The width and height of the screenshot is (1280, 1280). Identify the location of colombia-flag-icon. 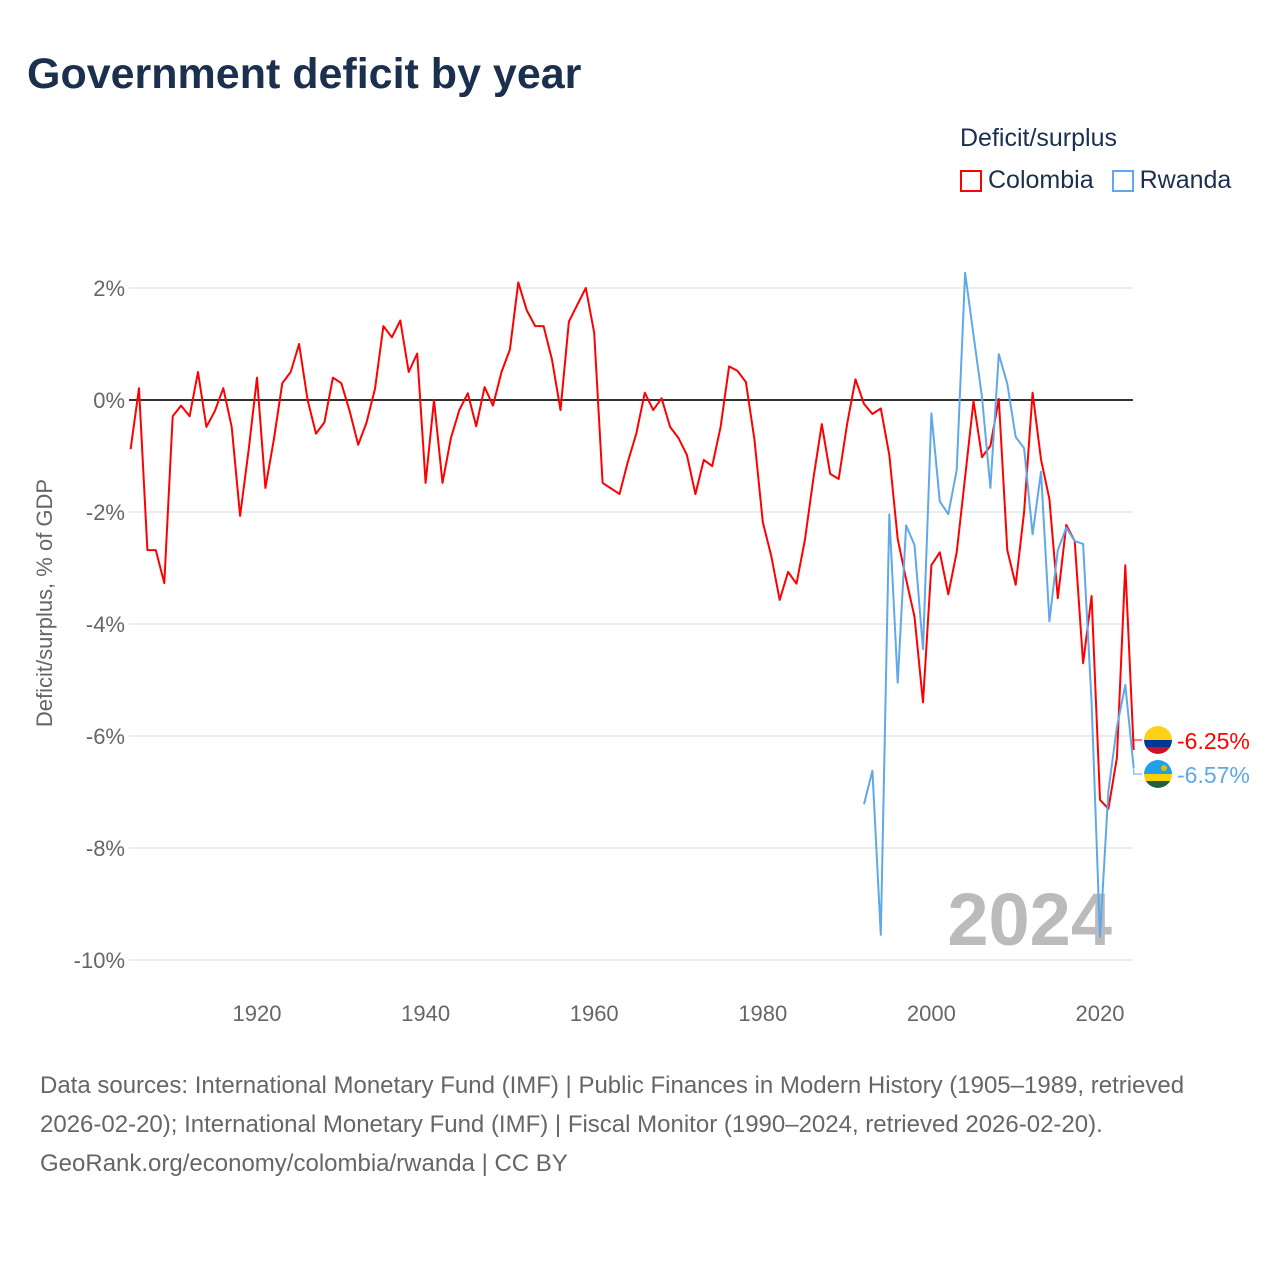
(1158, 740).